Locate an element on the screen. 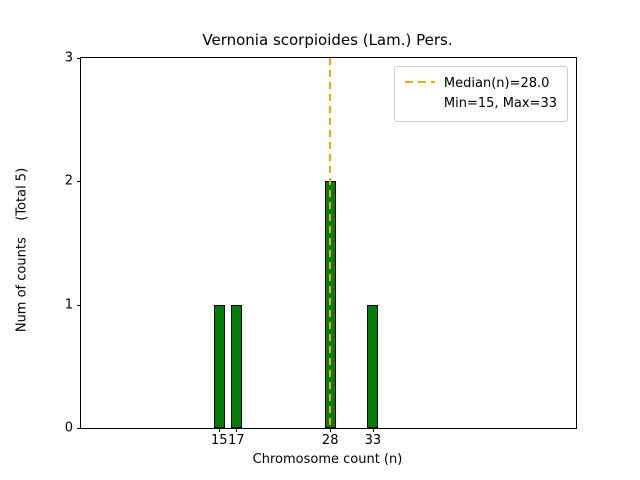  legend-text: Median(n)=28.0 Min=15, Max=33 is located at coordinates (500, 94).